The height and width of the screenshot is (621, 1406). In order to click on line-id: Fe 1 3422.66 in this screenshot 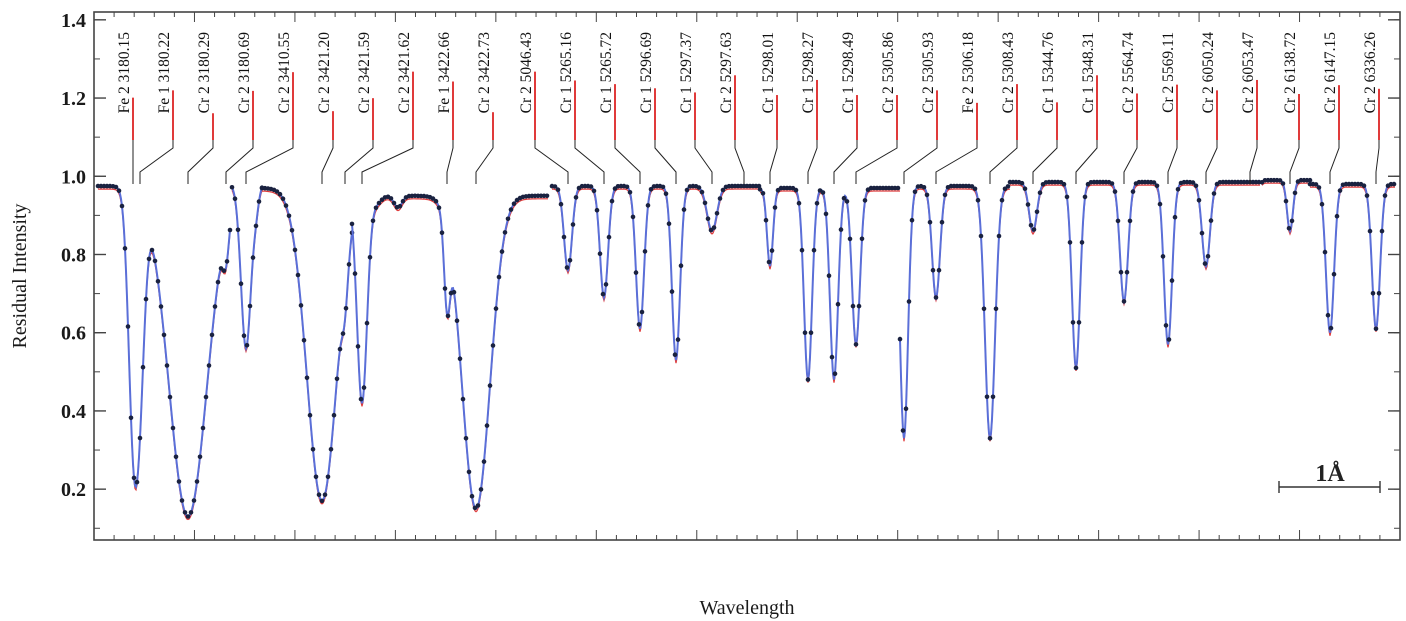, I will do `click(445, 108)`.